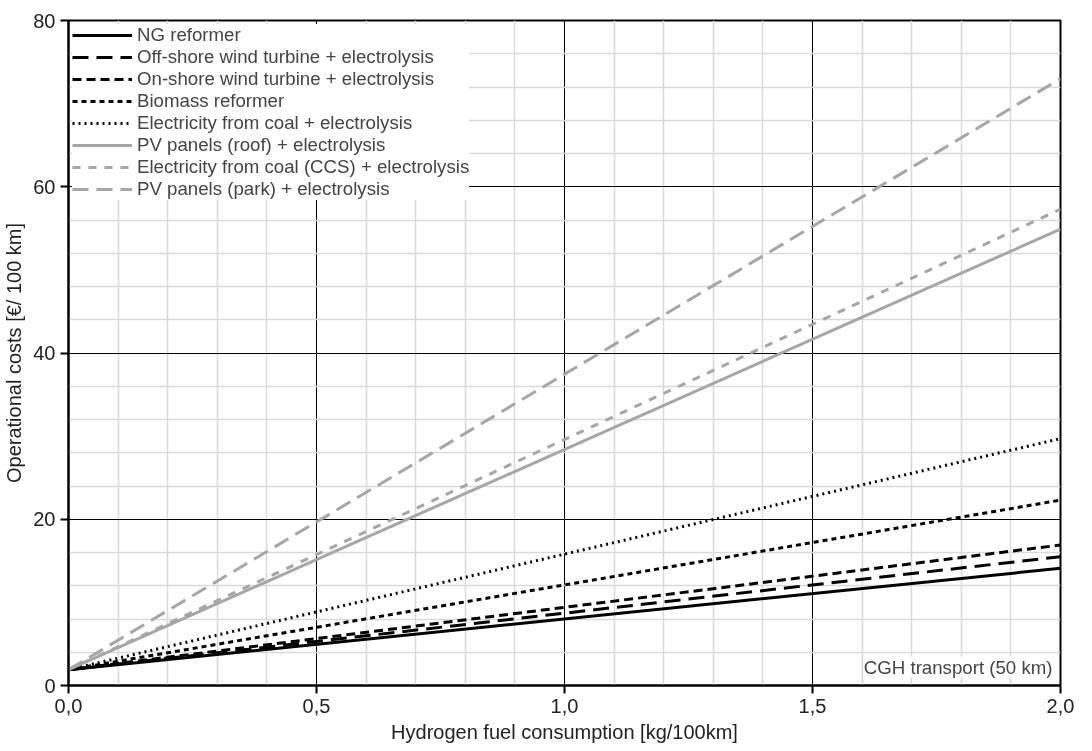  What do you see at coordinates (44, 353) in the screenshot?
I see `y-tick-label: 40` at bounding box center [44, 353].